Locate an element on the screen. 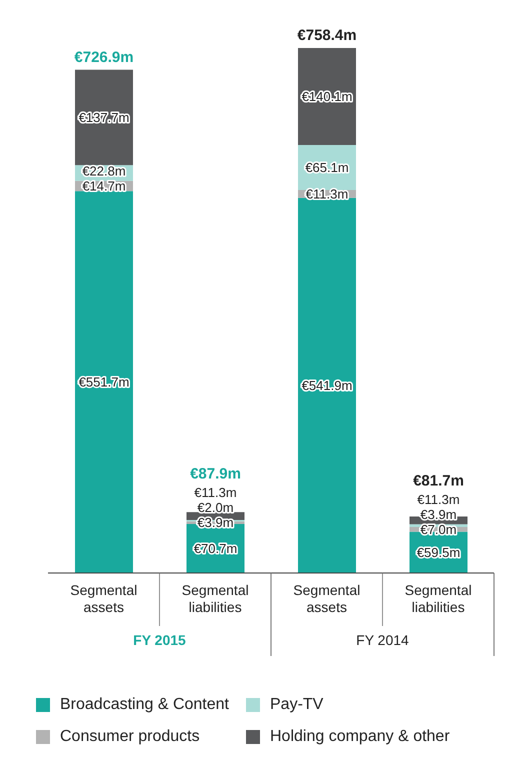 The height and width of the screenshot is (763, 512). data-label: €541.9m is located at coordinates (327, 385).